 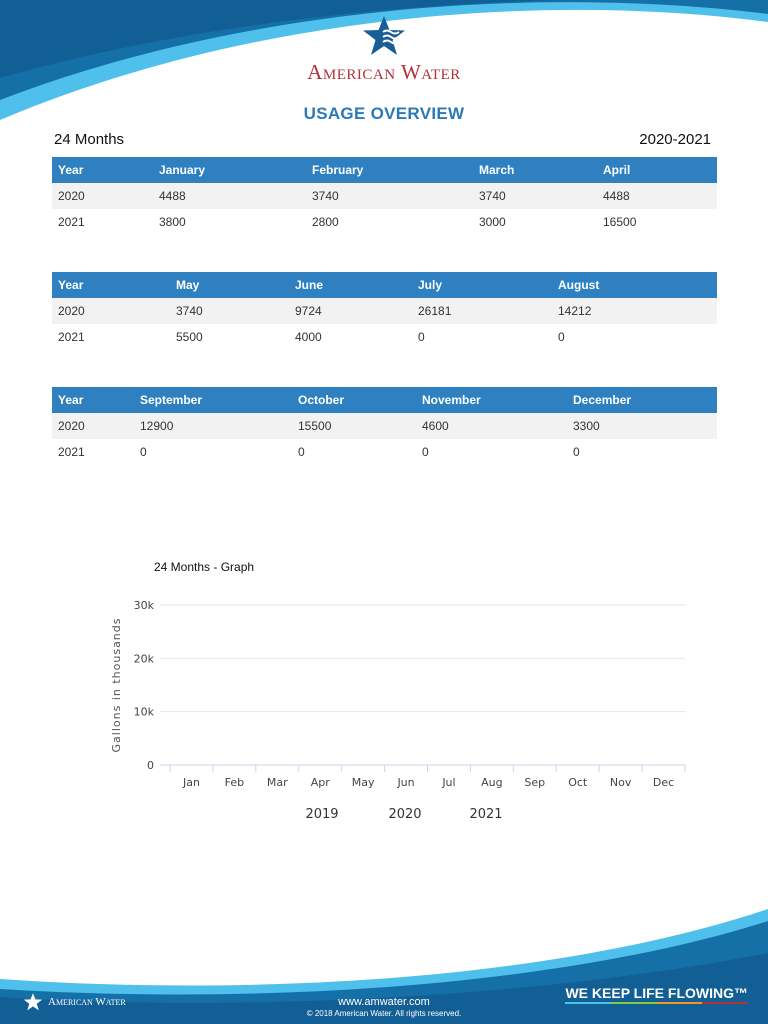 What do you see at coordinates (150, 765) in the screenshot?
I see `y-tick-label: 0` at bounding box center [150, 765].